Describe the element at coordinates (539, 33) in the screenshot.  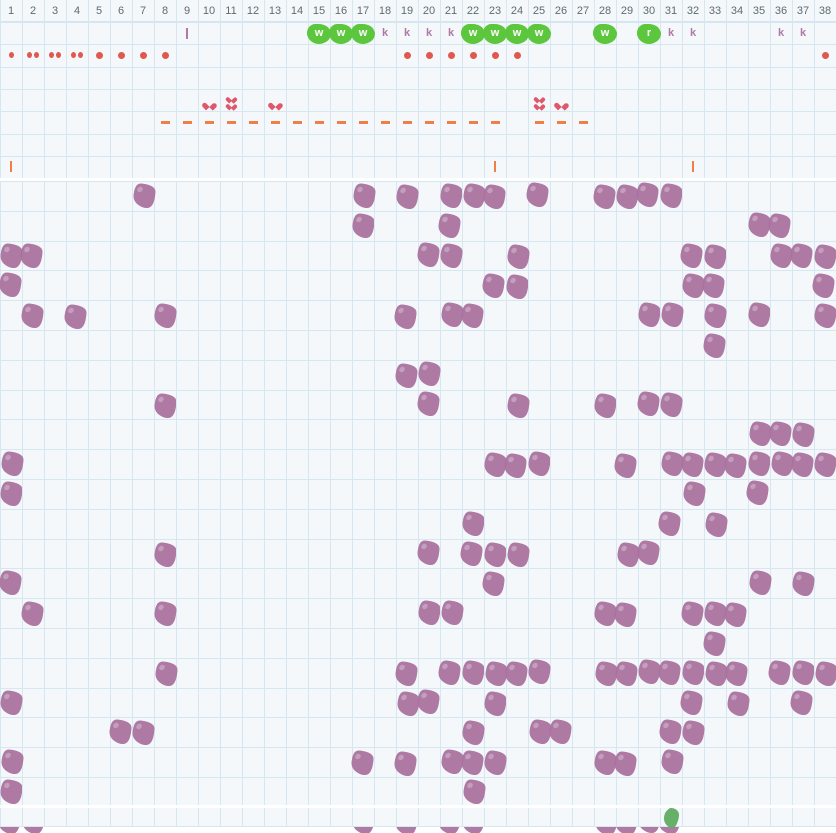
I see `marker-letter-w-col25: w` at that location.